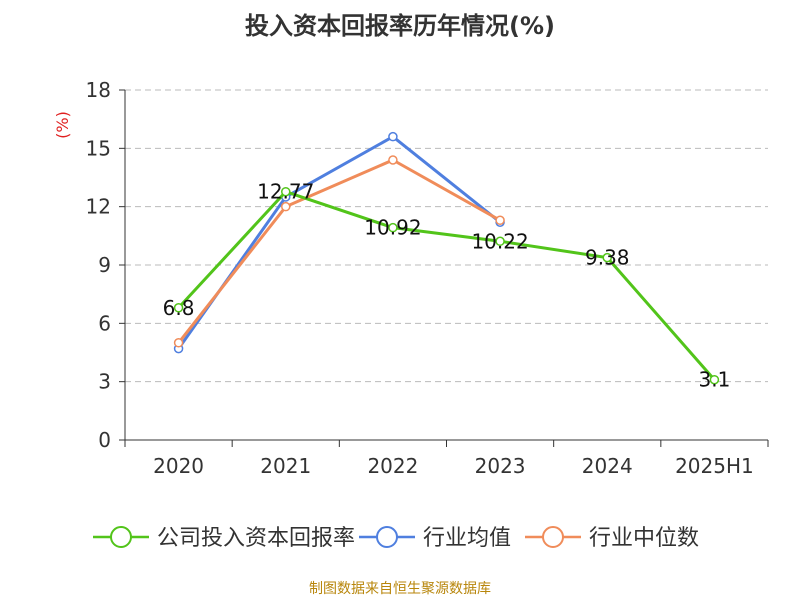  Describe the element at coordinates (104, 323) in the screenshot. I see `y-tick-label: 6` at that location.